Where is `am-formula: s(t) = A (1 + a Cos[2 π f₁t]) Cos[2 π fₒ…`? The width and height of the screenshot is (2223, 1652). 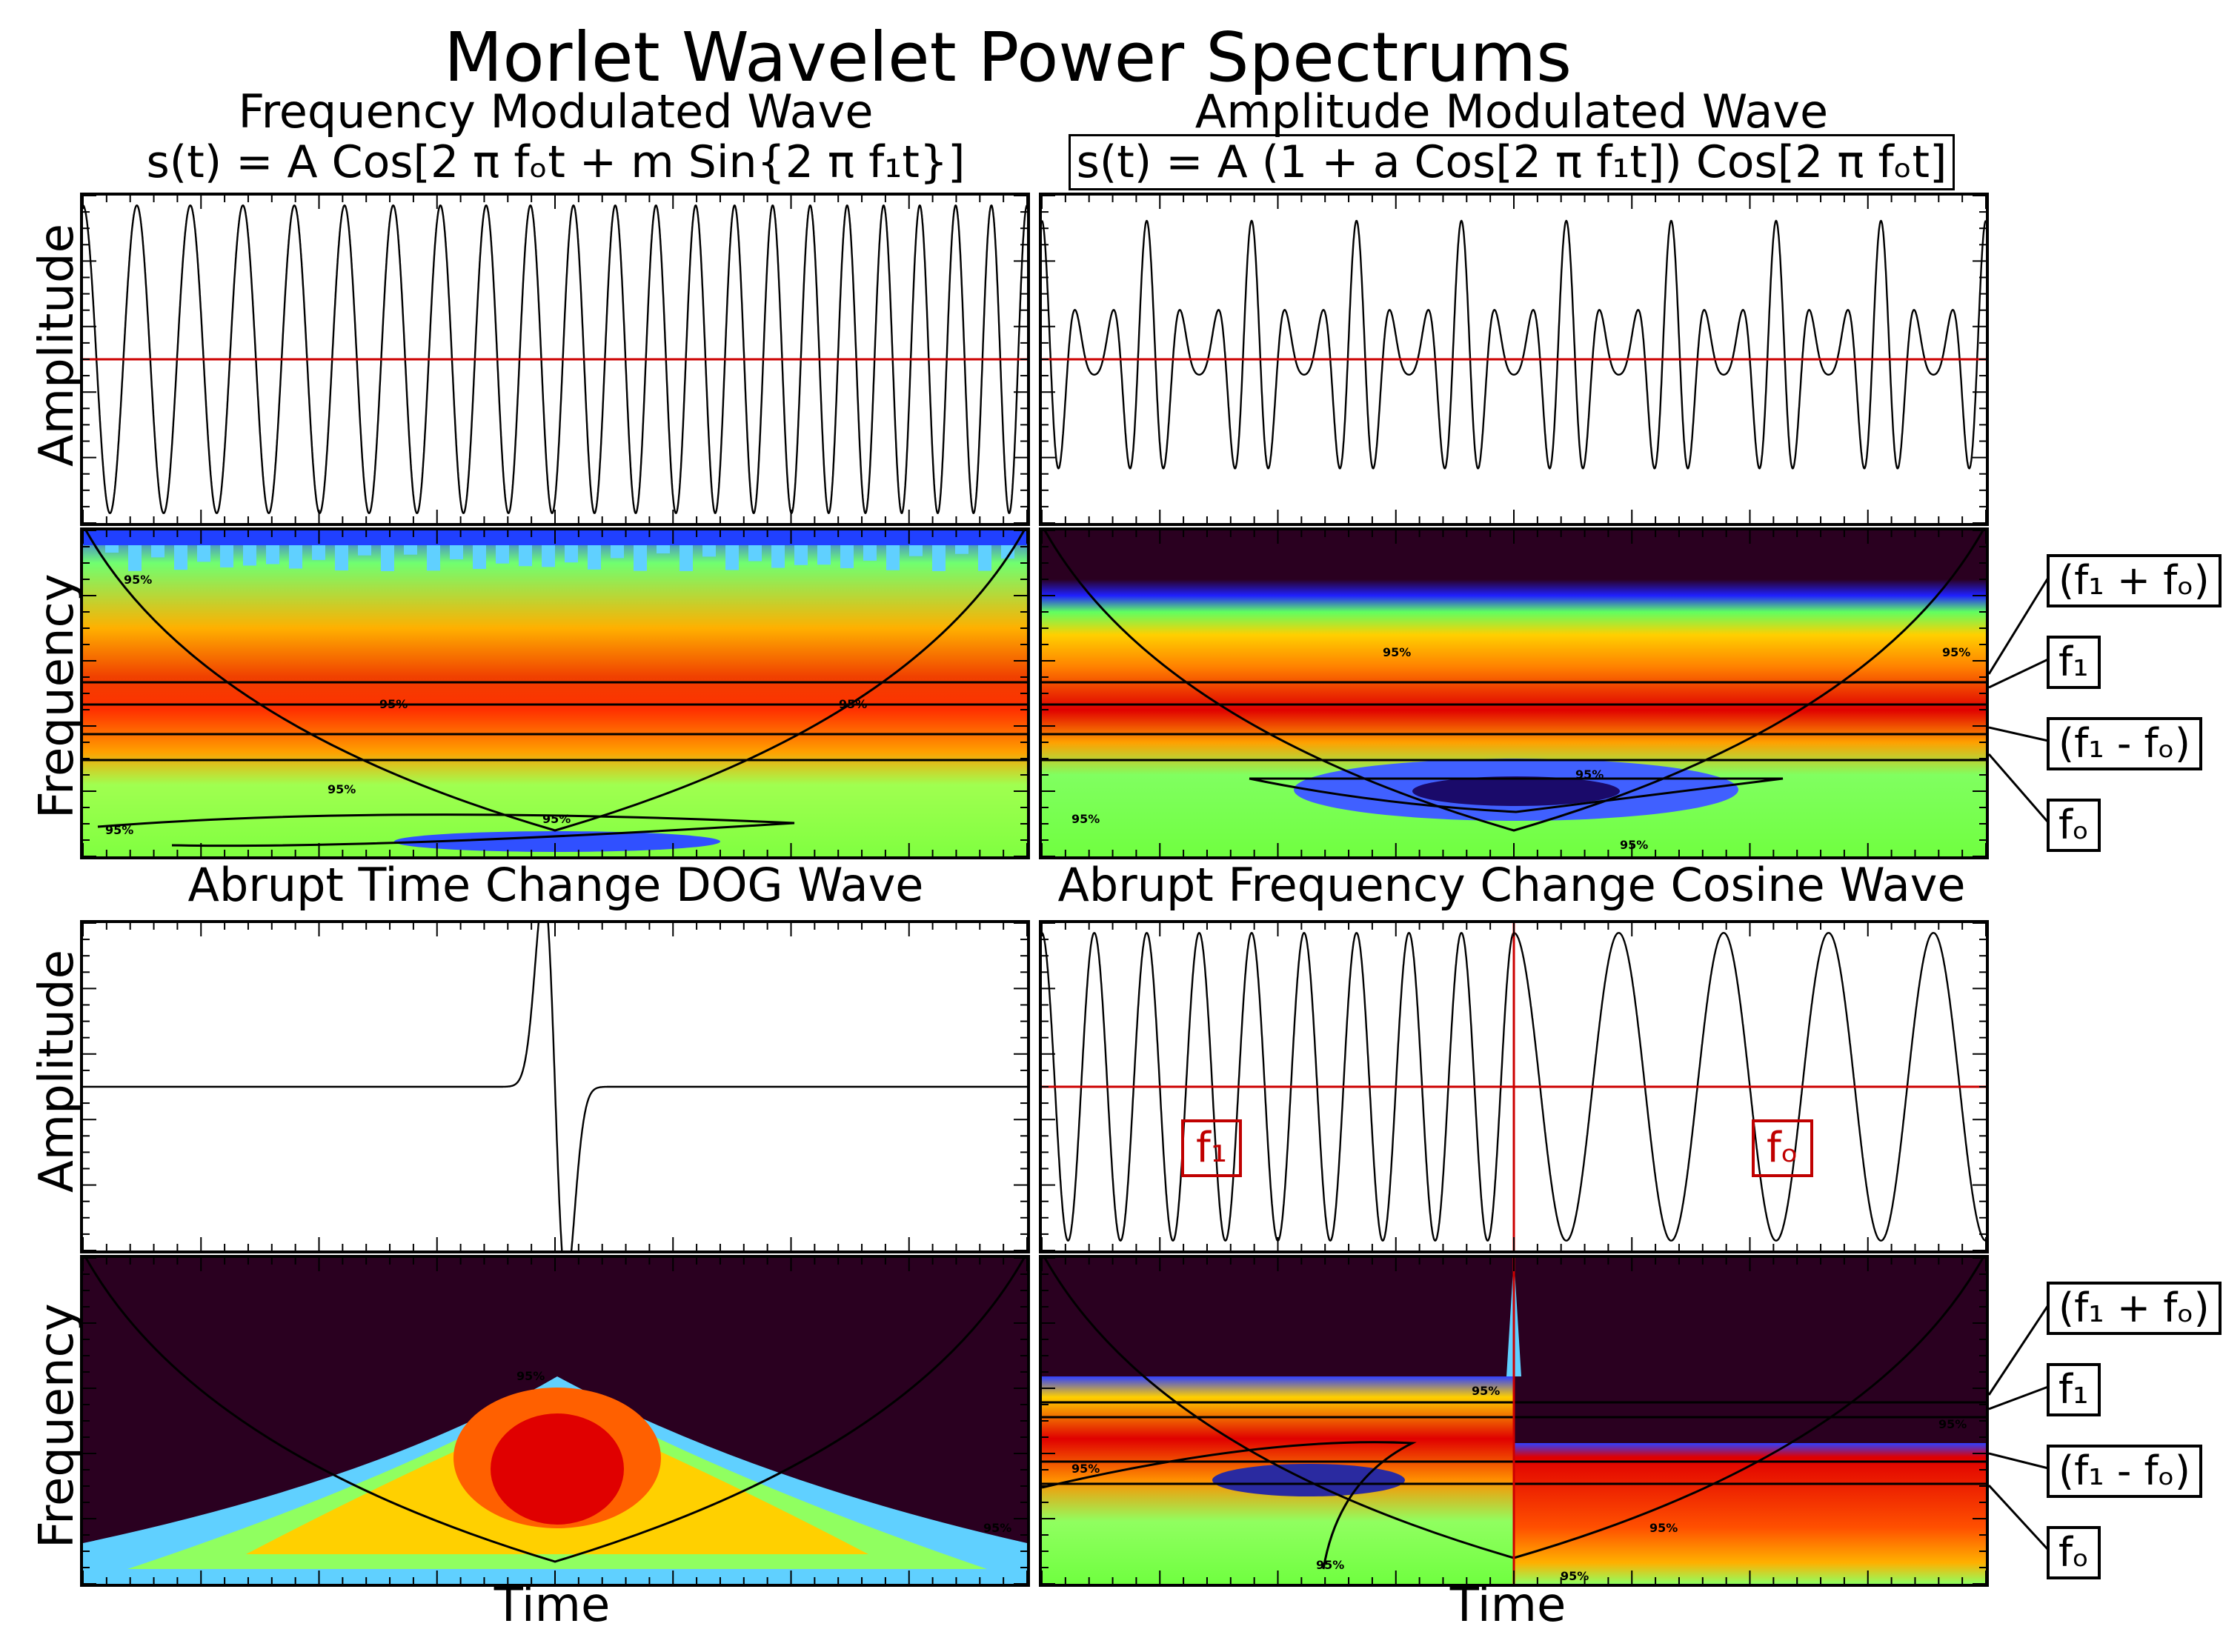
am-formula: s(t) = A (1 + a Cos[2 π f₁t]) Cos[2 π fₒ… is located at coordinates (1511, 162).